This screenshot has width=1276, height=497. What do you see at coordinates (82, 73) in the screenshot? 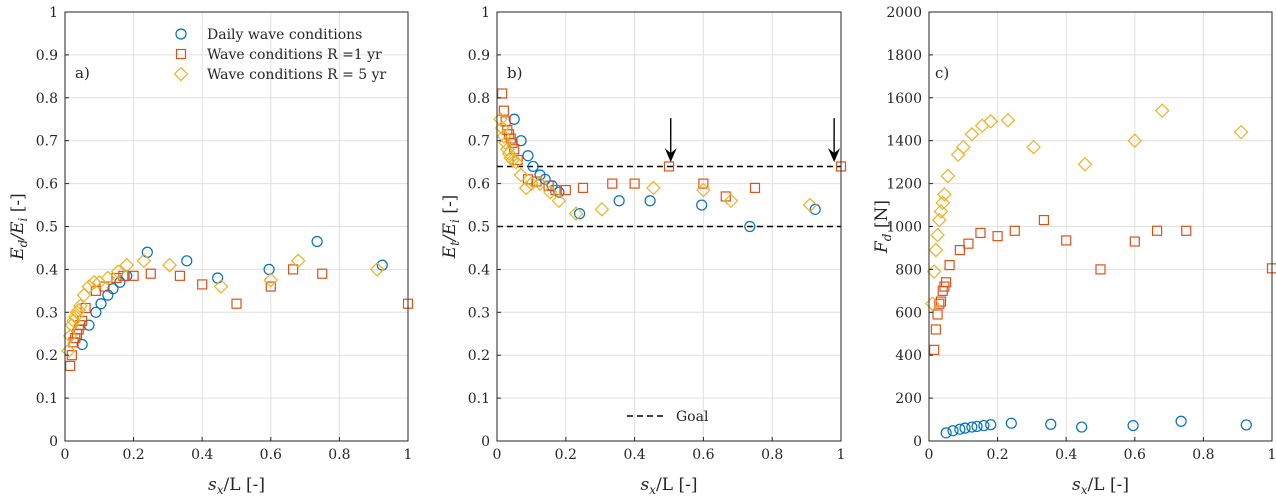
I see `panel-label: a)` at bounding box center [82, 73].